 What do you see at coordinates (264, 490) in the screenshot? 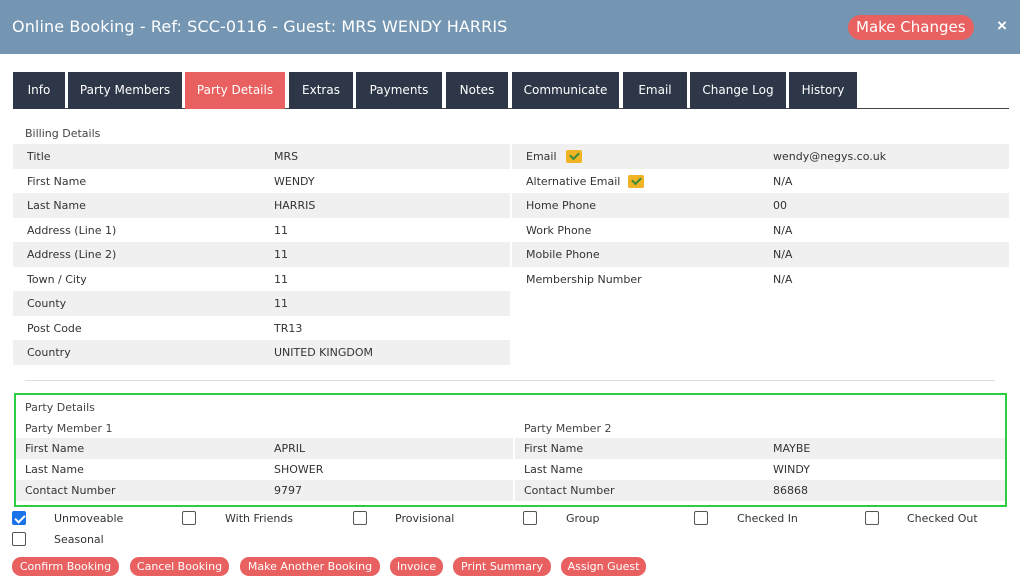
I see `member-1-contact: Contact Number 9797` at bounding box center [264, 490].